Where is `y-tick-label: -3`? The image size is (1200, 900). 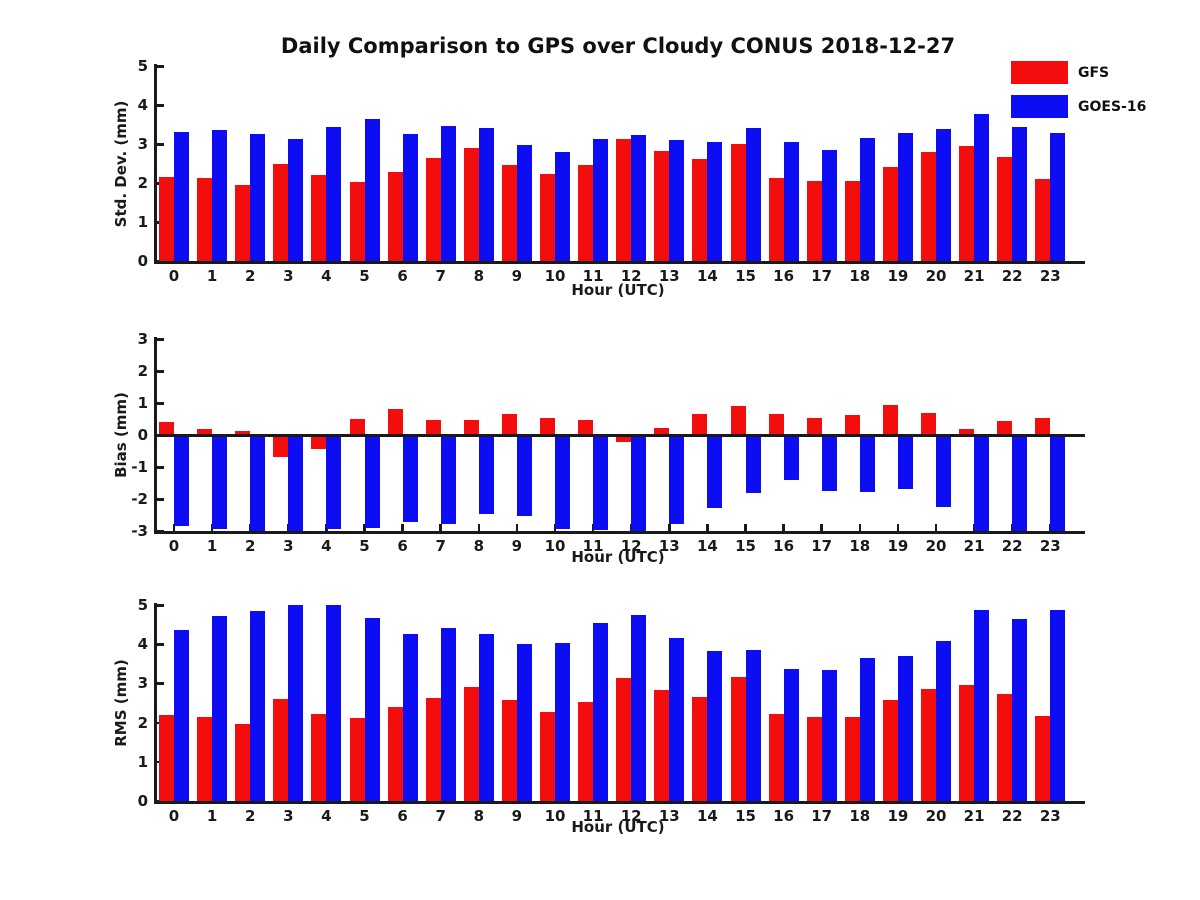 y-tick-label: -3 is located at coordinates (139, 531).